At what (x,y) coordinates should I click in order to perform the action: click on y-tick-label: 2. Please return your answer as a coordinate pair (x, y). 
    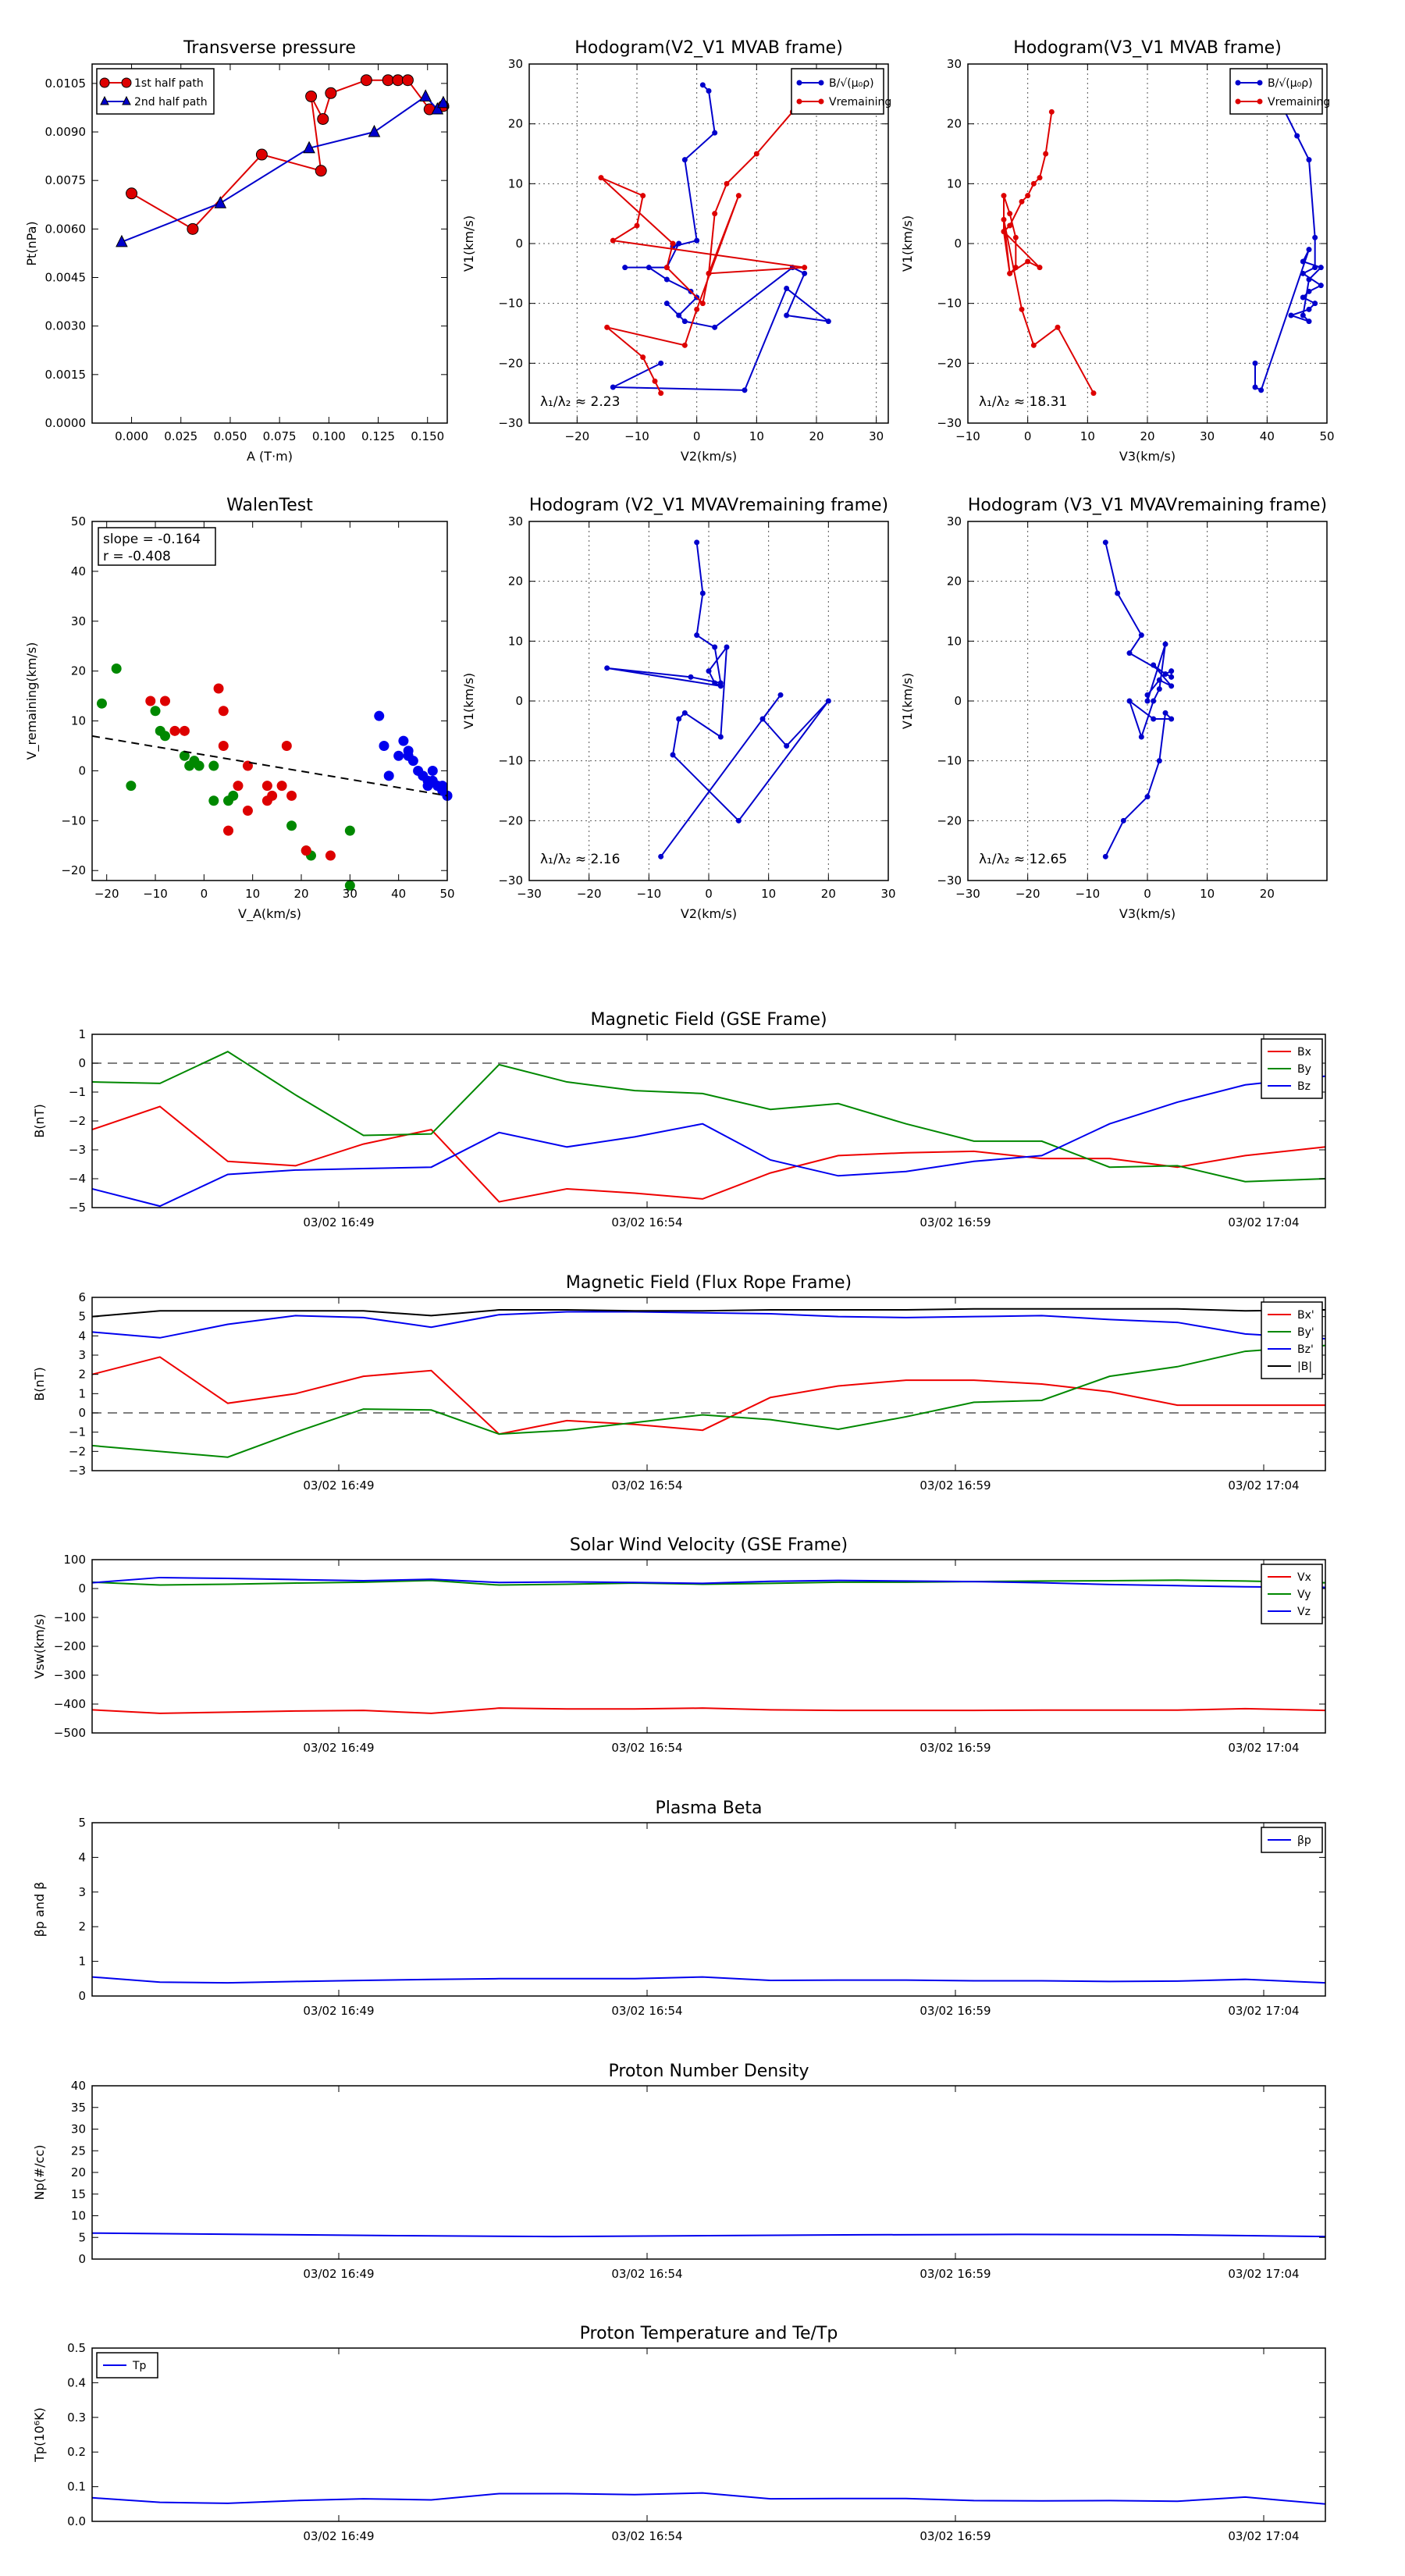
    Looking at the image, I should click on (82, 1375).